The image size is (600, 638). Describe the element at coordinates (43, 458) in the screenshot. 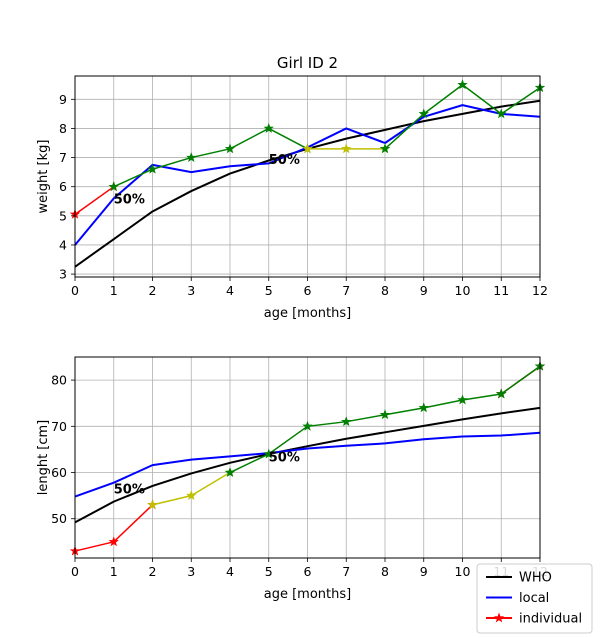

I see `y-axis-label: lenght [cm]` at that location.